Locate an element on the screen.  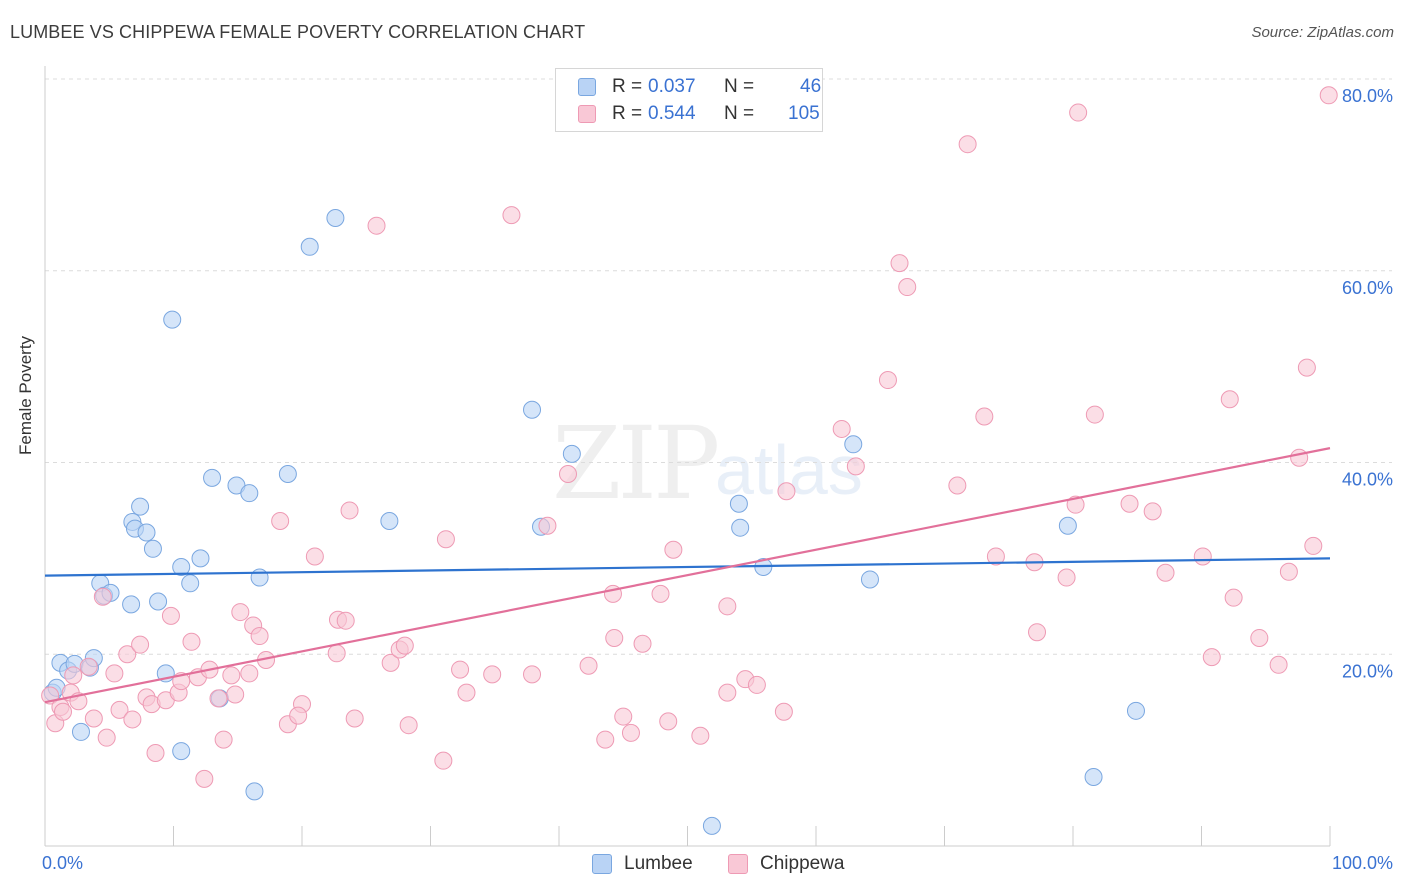
y-tick-label: 60.0% is located at coordinates (1367, 288).